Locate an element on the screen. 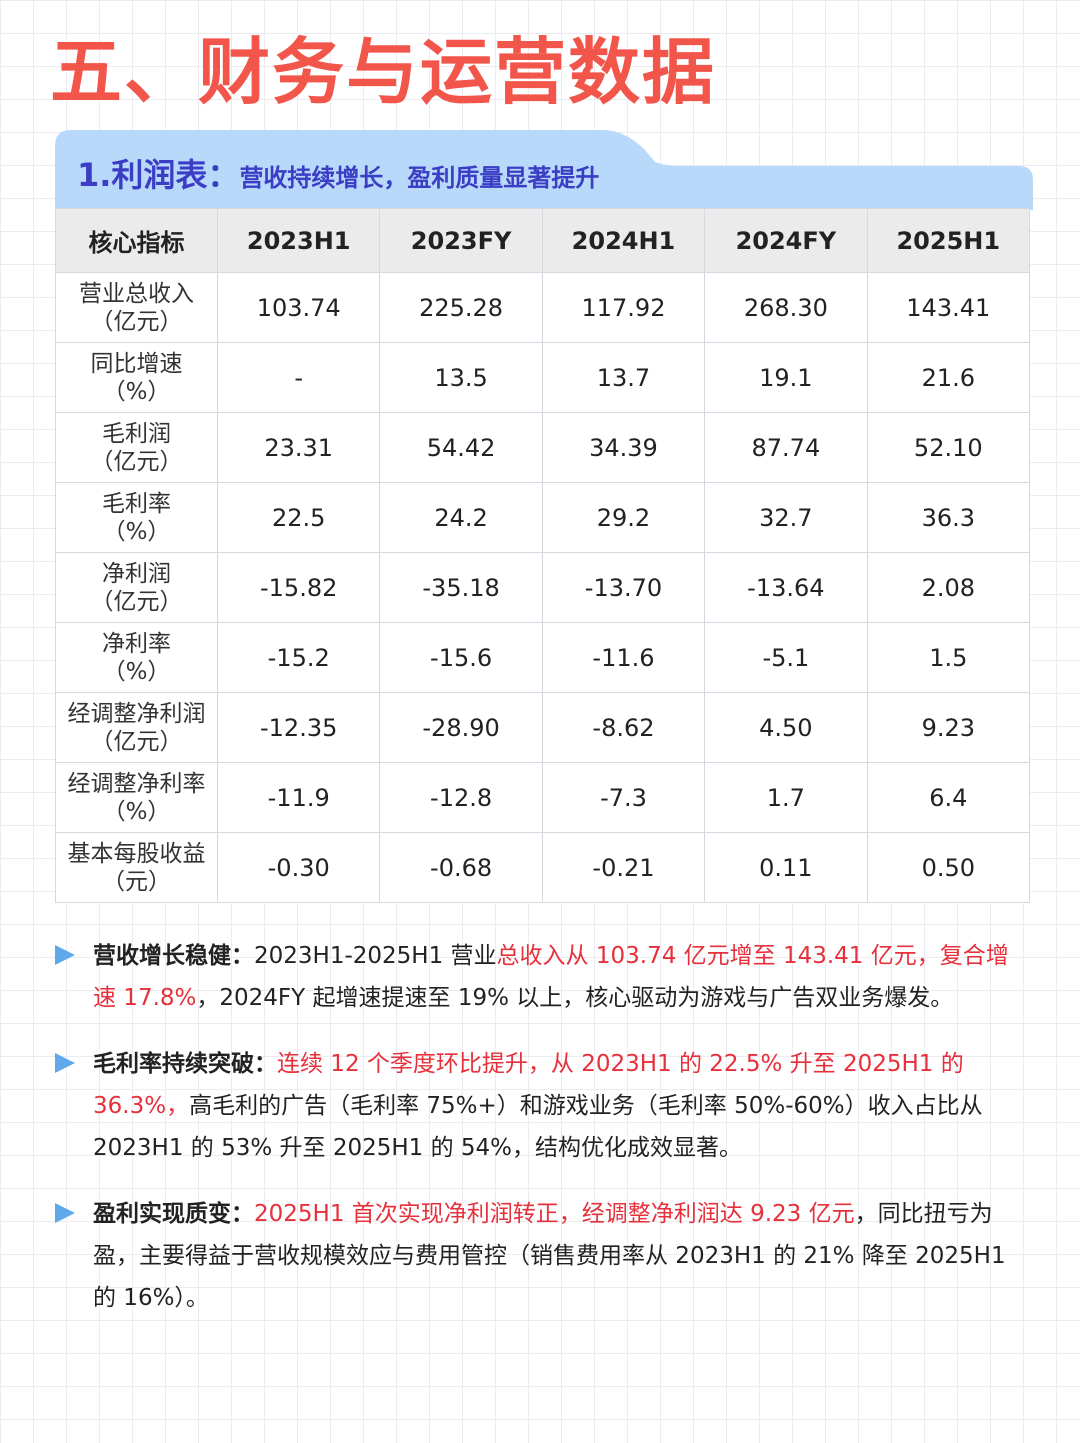 This screenshot has height=1443, width=1080. bullet-heading: 毛利率持续突破： is located at coordinates (185, 1064).